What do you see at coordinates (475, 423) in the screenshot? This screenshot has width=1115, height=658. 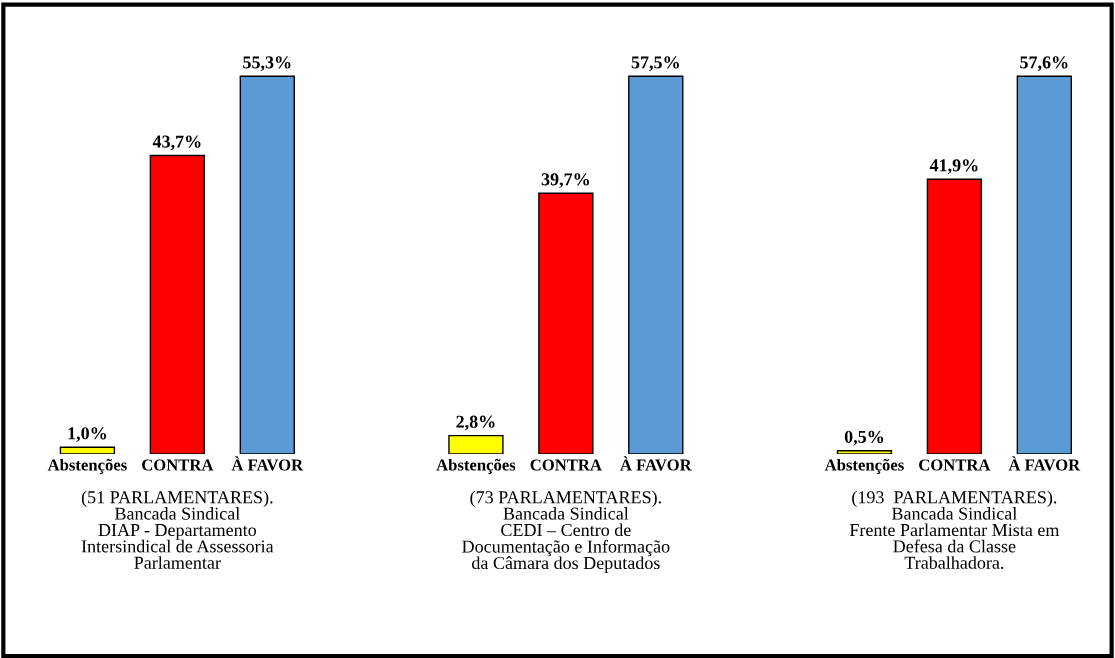 I see `data-label: 2,8%` at bounding box center [475, 423].